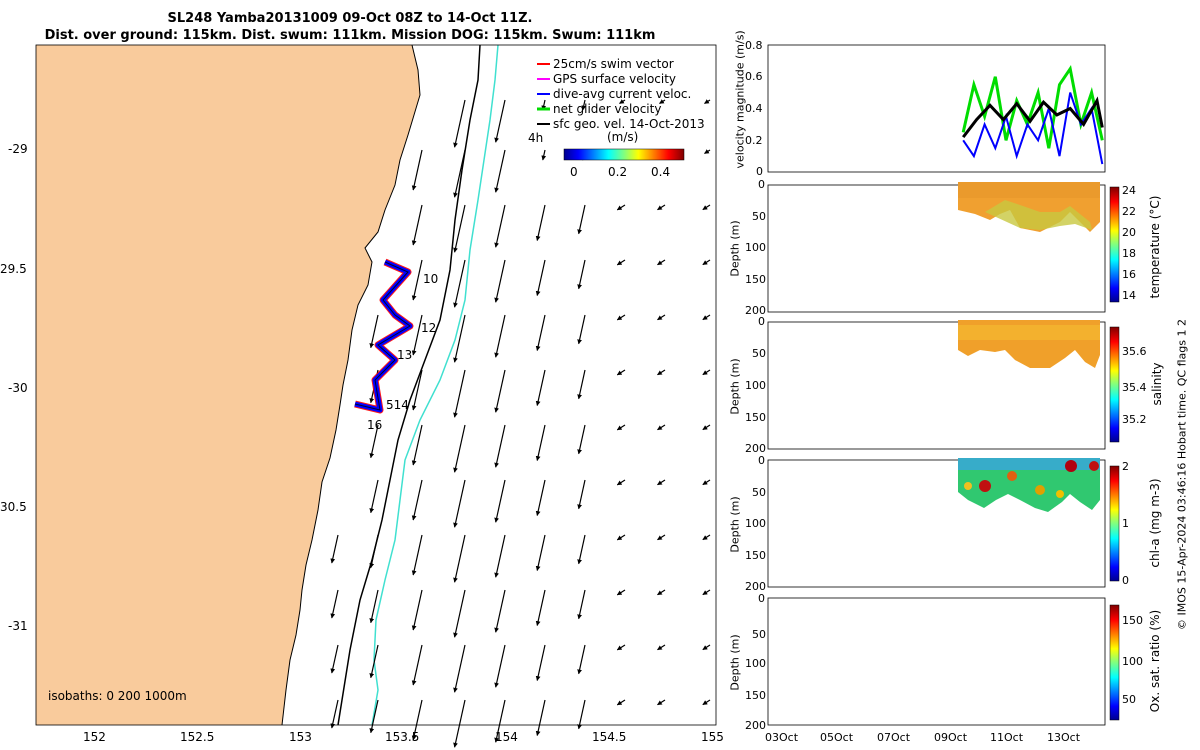 The image size is (1200, 750). Describe the element at coordinates (755, 663) in the screenshot. I see `ox-ytick: 100` at that location.